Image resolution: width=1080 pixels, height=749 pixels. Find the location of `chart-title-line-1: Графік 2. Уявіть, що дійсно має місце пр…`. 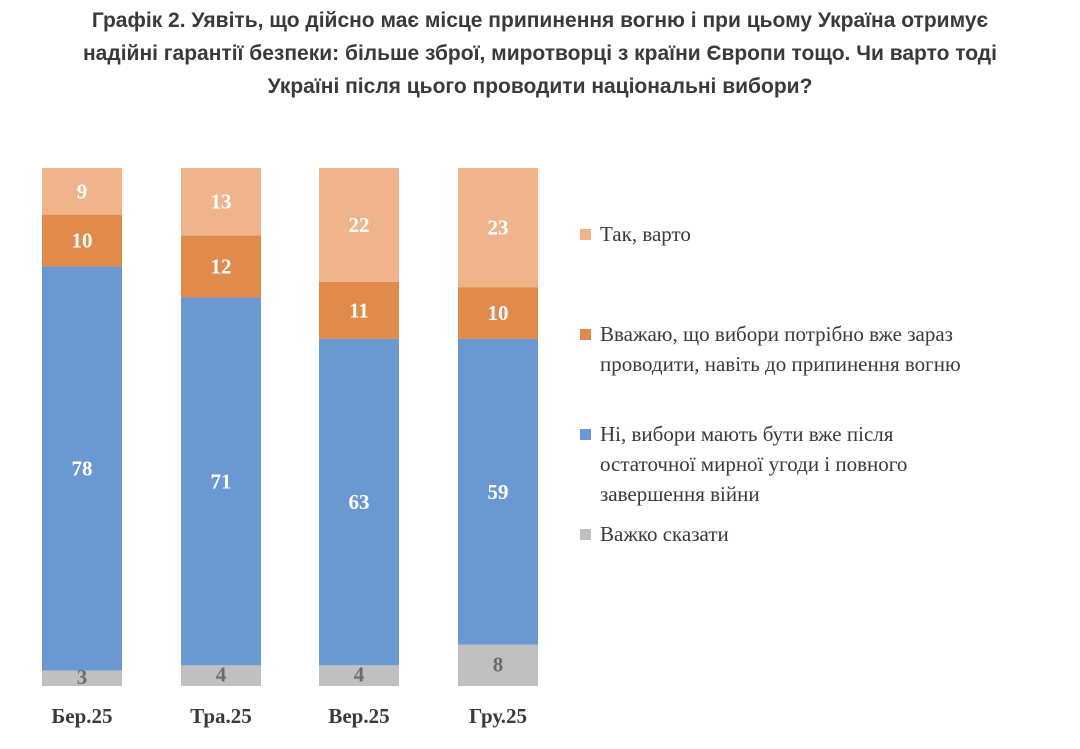

chart-title-line-1: Графік 2. Уявіть, що дійсно має місце пр… is located at coordinates (540, 20).